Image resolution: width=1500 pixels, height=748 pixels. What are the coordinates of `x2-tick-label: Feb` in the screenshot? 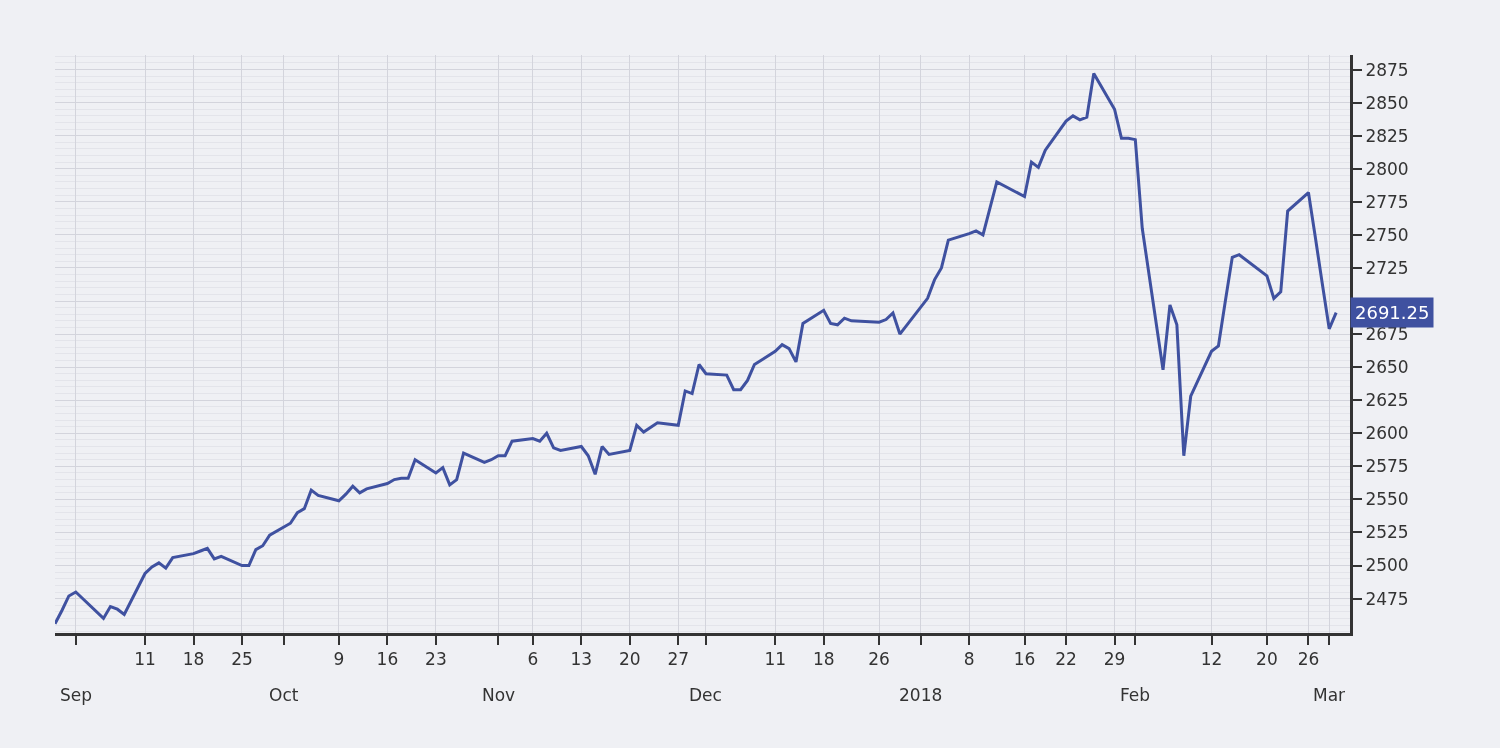 It's located at (1135, 695).